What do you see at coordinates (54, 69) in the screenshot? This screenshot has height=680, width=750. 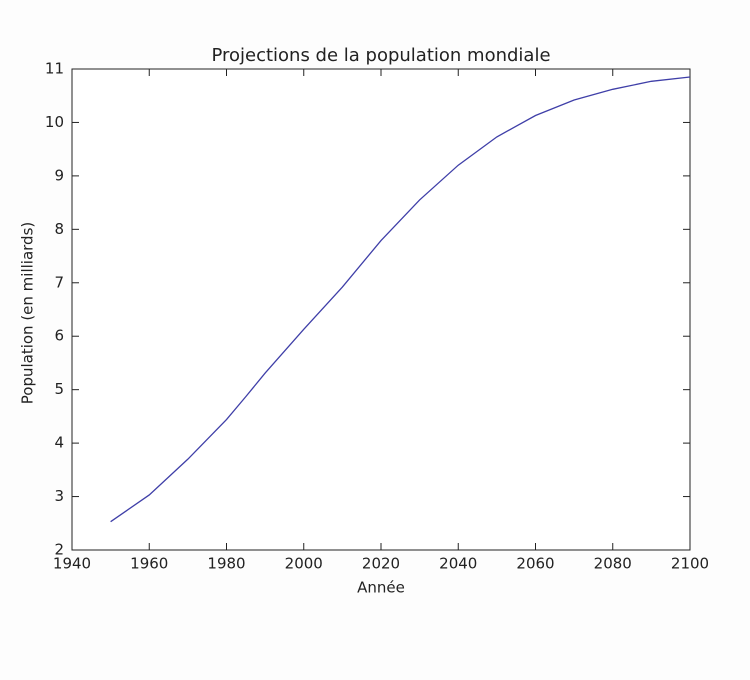 I see `y-tick-label: 11` at bounding box center [54, 69].